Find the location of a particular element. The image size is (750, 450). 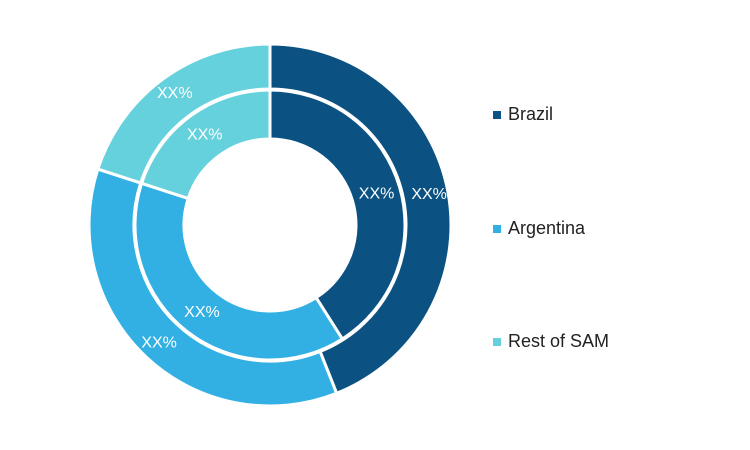

inner-ring-label-rest-of-sam: XX% is located at coordinates (205, 134).